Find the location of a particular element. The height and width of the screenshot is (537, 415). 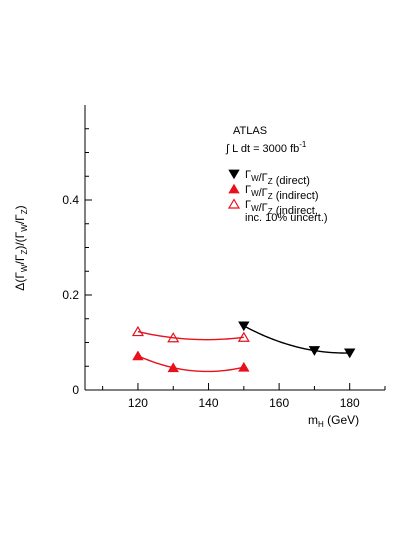

luminosity-label: ∫ L dt = 3000 fb-1 is located at coordinates (266, 147).